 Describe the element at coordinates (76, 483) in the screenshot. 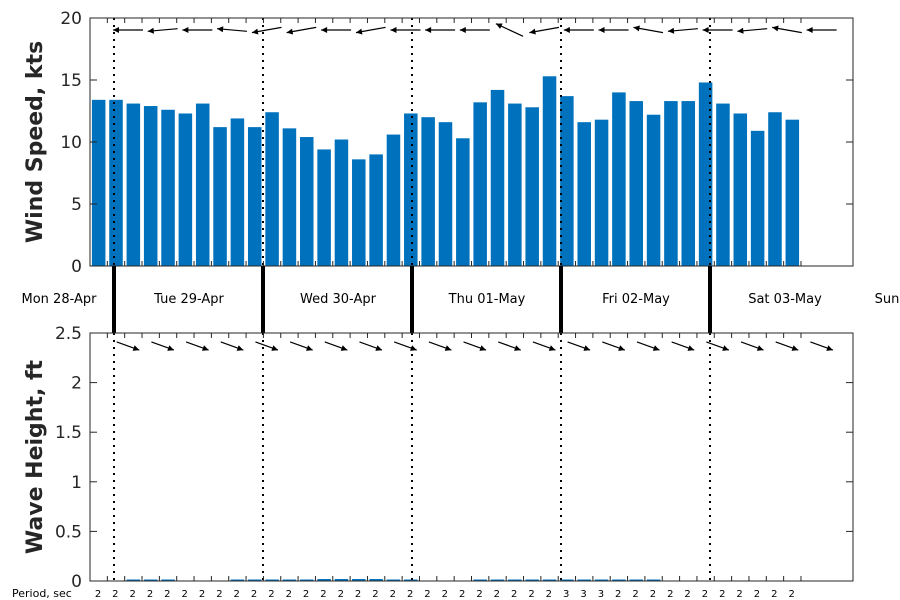

I see `wave-ytick-label: 1` at that location.